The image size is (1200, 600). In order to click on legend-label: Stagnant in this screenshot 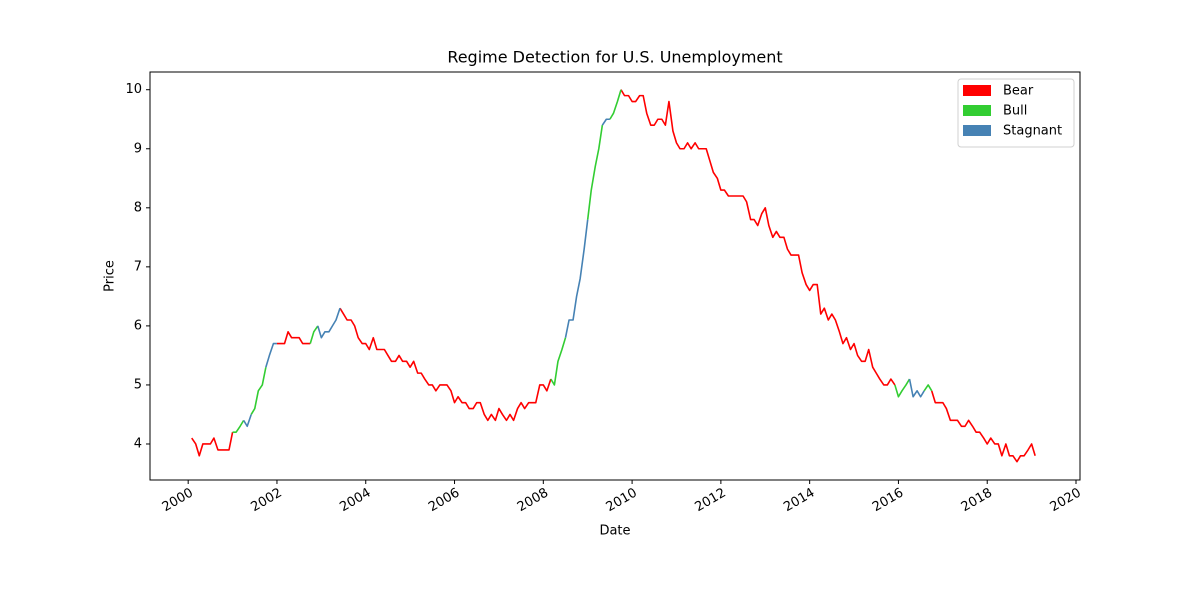, I will do `click(1032, 131)`.